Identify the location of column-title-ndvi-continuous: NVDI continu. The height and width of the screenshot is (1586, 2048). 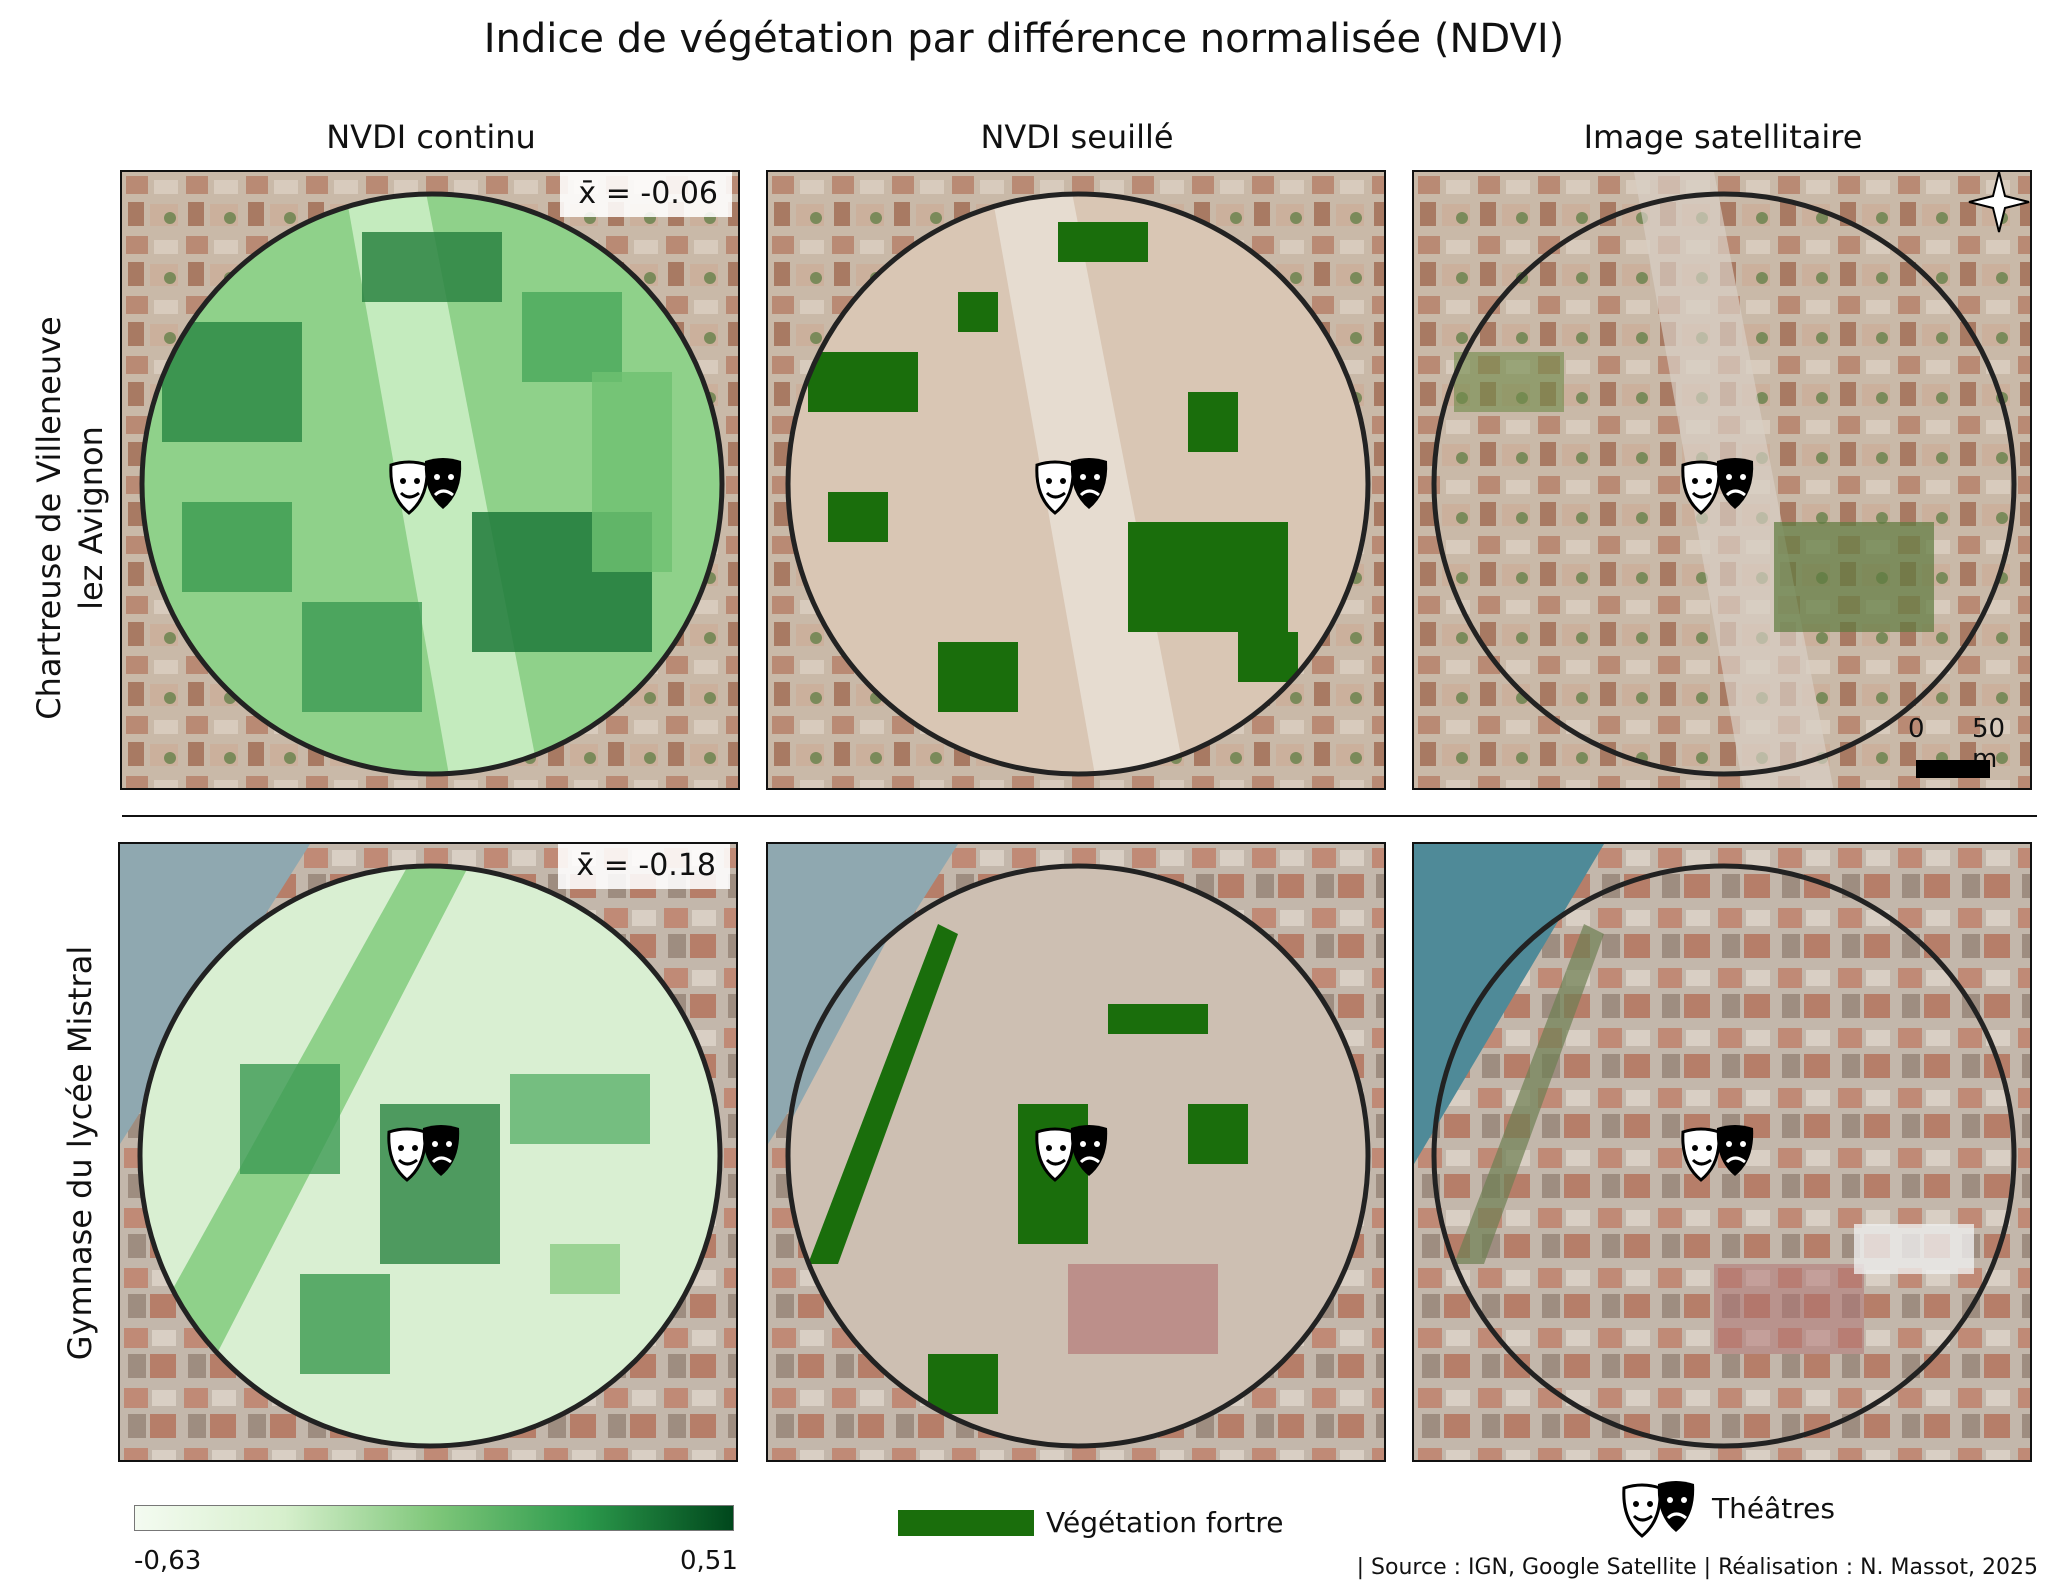
(431, 137).